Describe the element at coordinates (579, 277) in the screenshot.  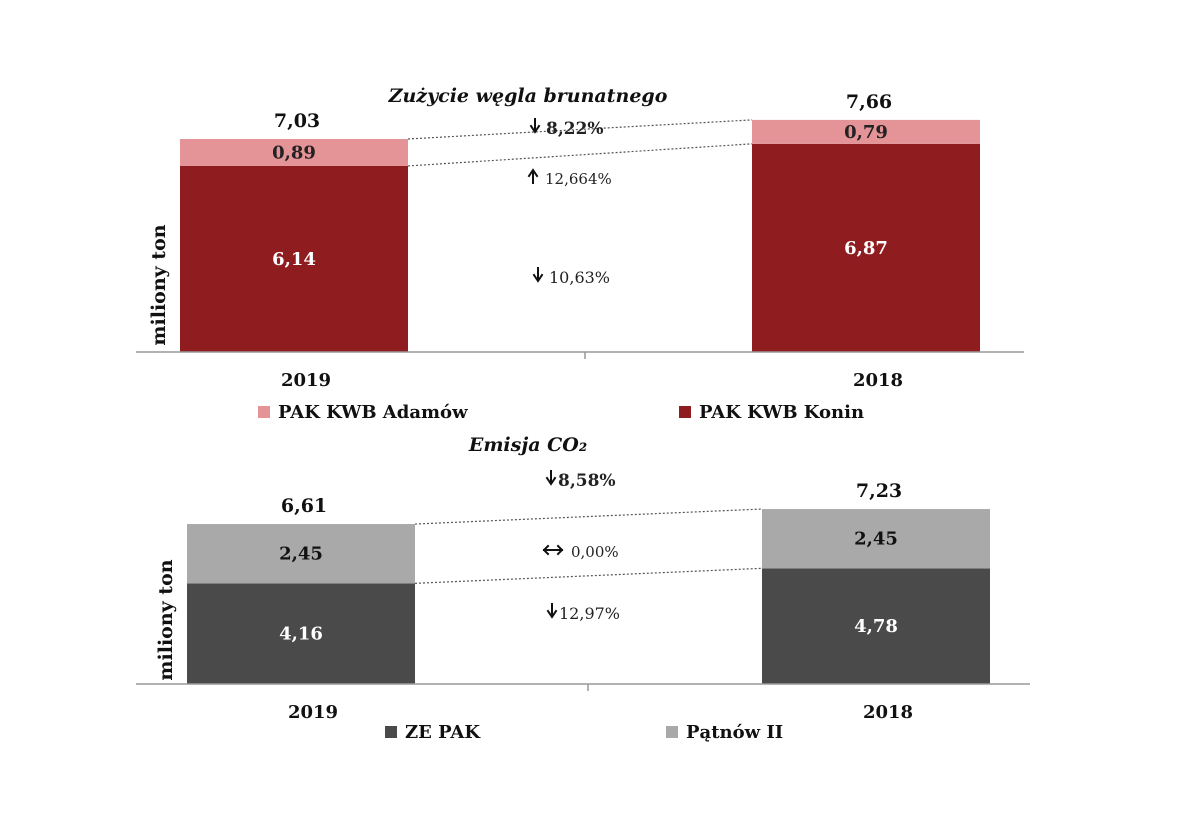
I see `change-annotation: 10,63%` at that location.